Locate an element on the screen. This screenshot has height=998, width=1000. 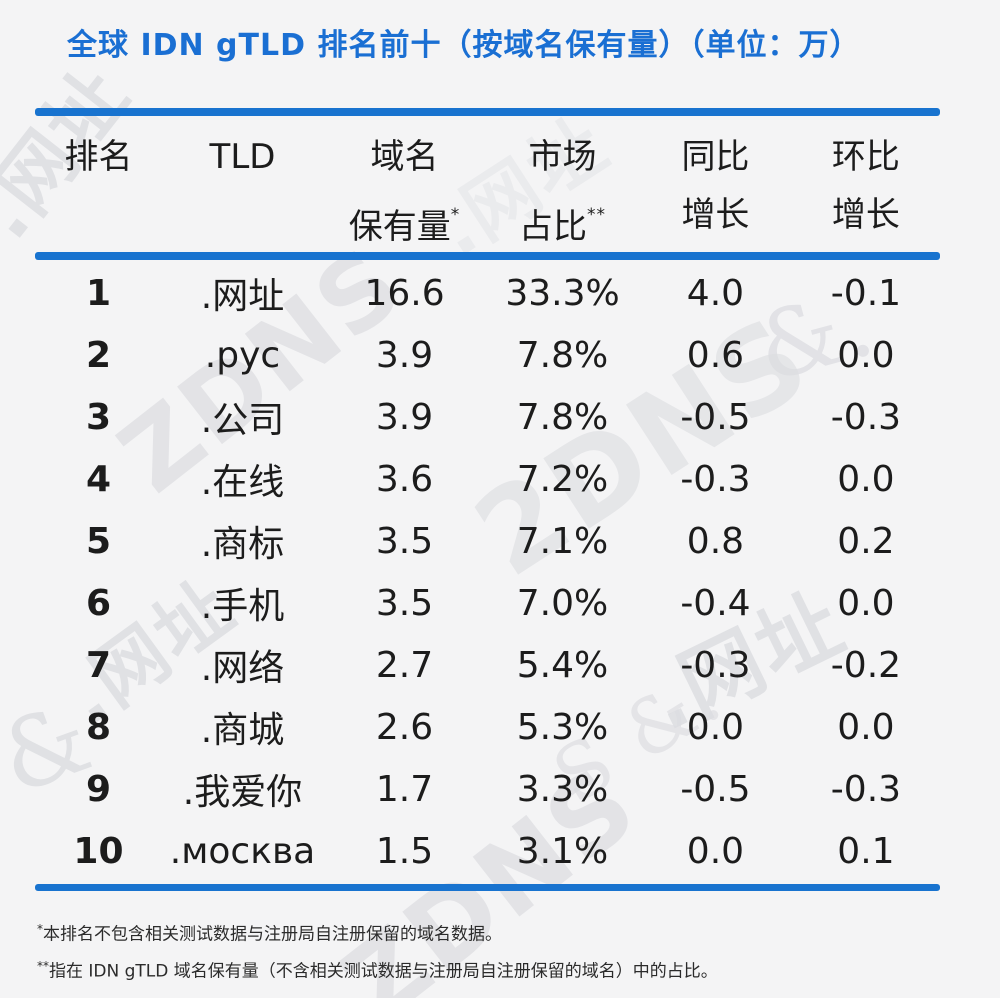
table-row: 4 .在线 3.6 7.2% -0.3 0.0 is located at coordinates (487, 479).